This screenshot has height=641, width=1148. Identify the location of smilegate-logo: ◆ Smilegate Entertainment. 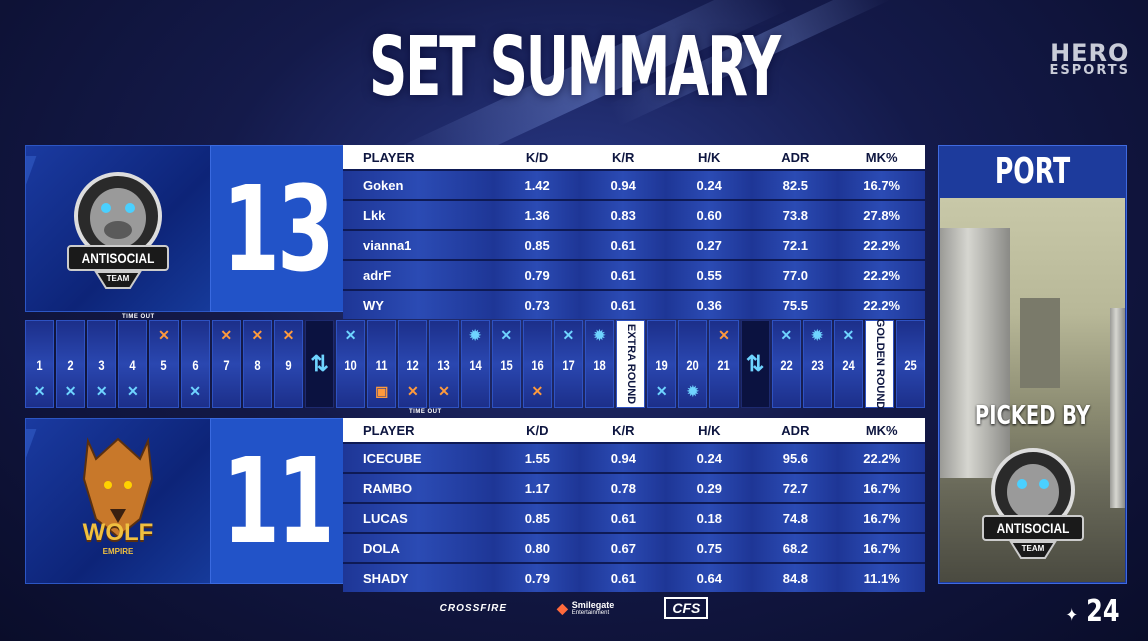
(585, 608).